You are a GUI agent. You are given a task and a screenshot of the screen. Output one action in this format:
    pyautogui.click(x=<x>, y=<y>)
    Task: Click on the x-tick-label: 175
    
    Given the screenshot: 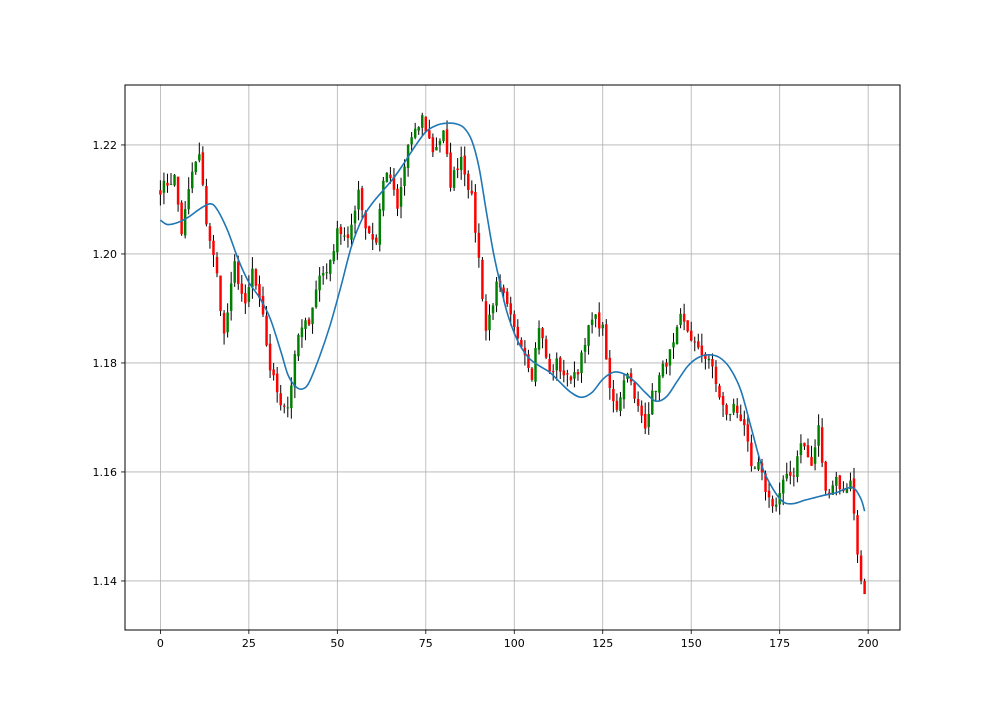 What is the action you would take?
    pyautogui.click(x=779, y=643)
    